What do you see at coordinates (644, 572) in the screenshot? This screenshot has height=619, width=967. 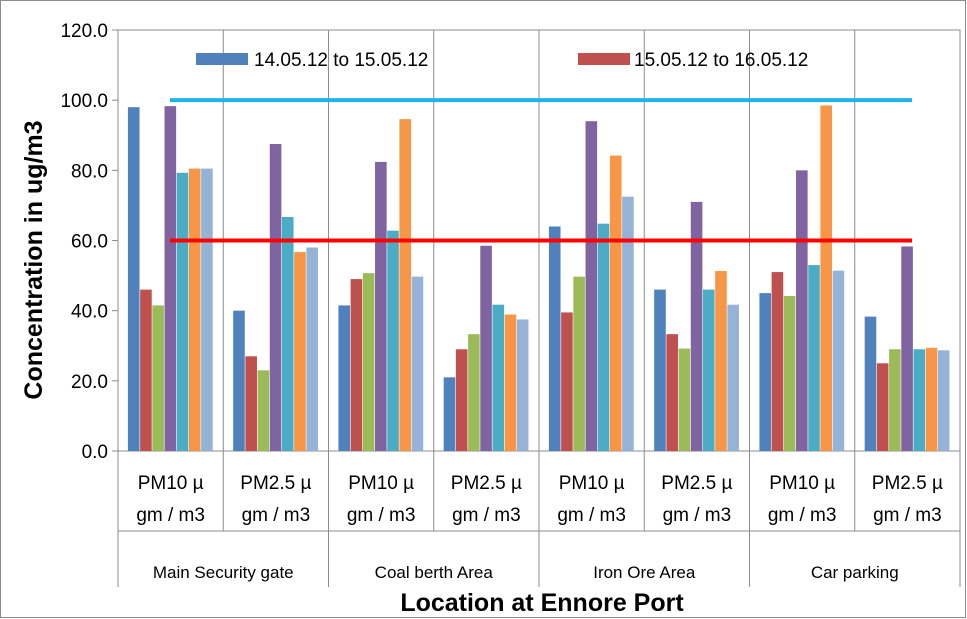 I see `group-label: Iron Ore Area` at bounding box center [644, 572].